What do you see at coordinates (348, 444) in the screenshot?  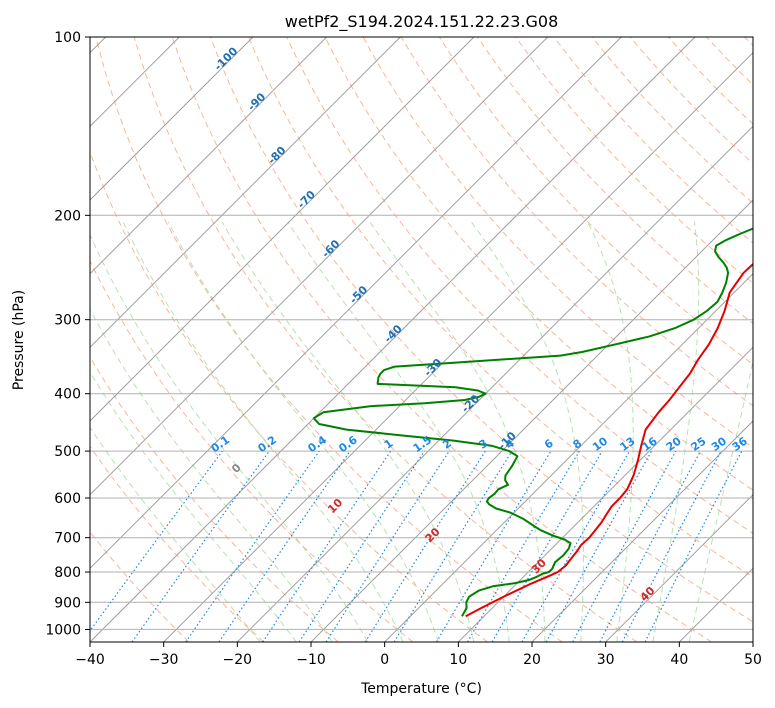 I see `mixing-ratio-label: 0.6` at bounding box center [348, 444].